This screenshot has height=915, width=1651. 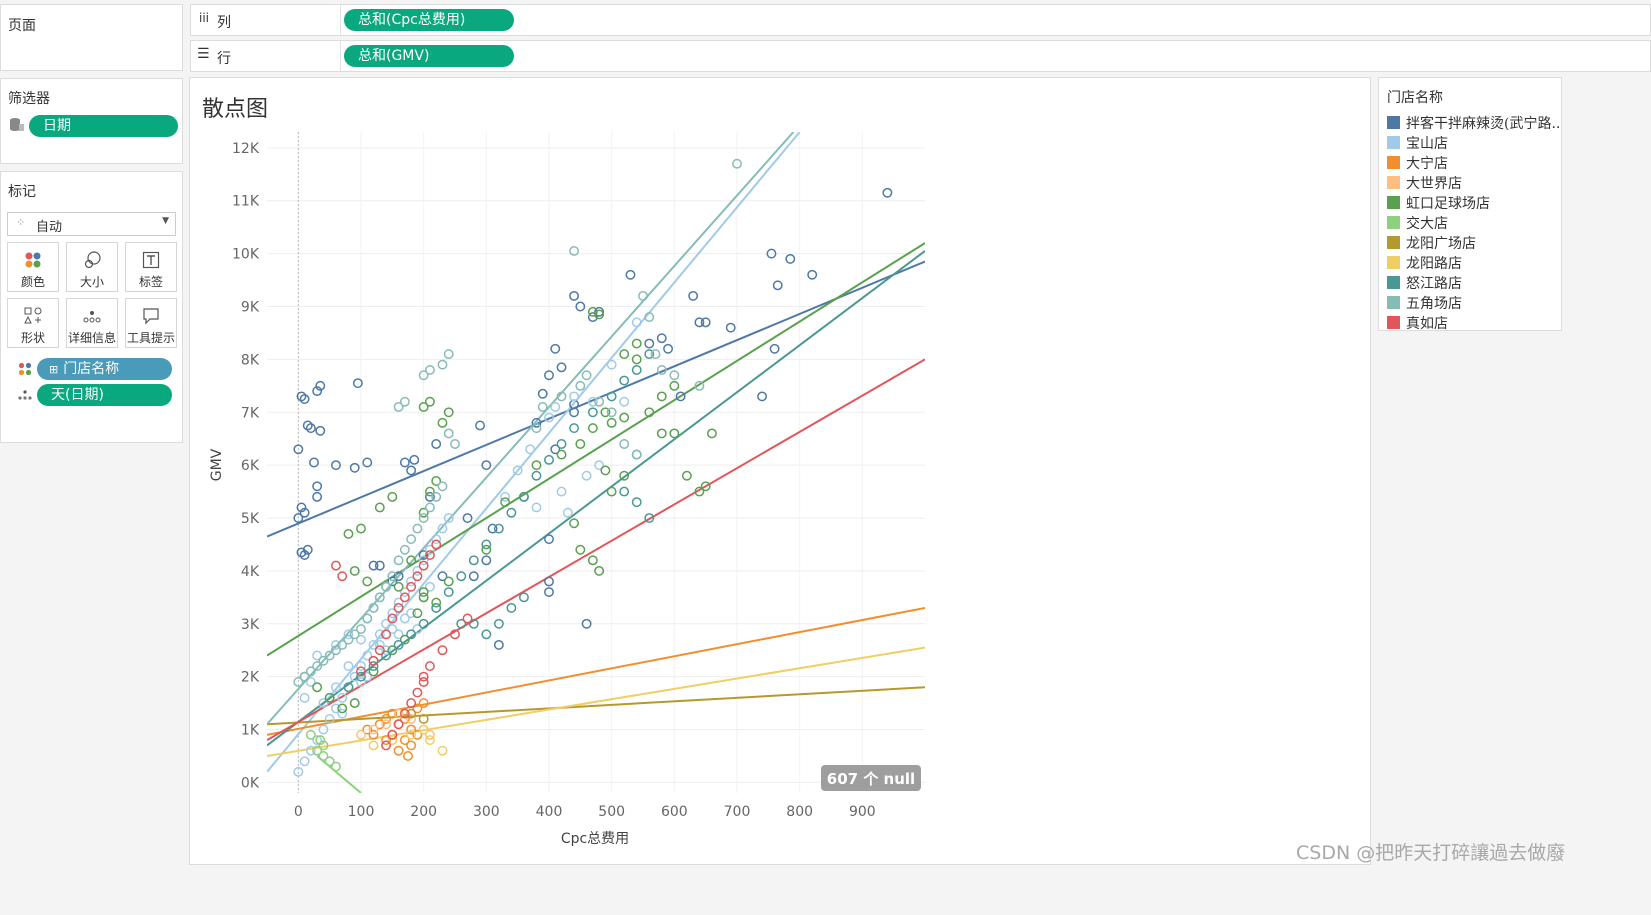 I want to click on marks-card: 标记 ⁘ 自动 ▼ 颜色 大小 标签 形状, so click(x=91, y=307).